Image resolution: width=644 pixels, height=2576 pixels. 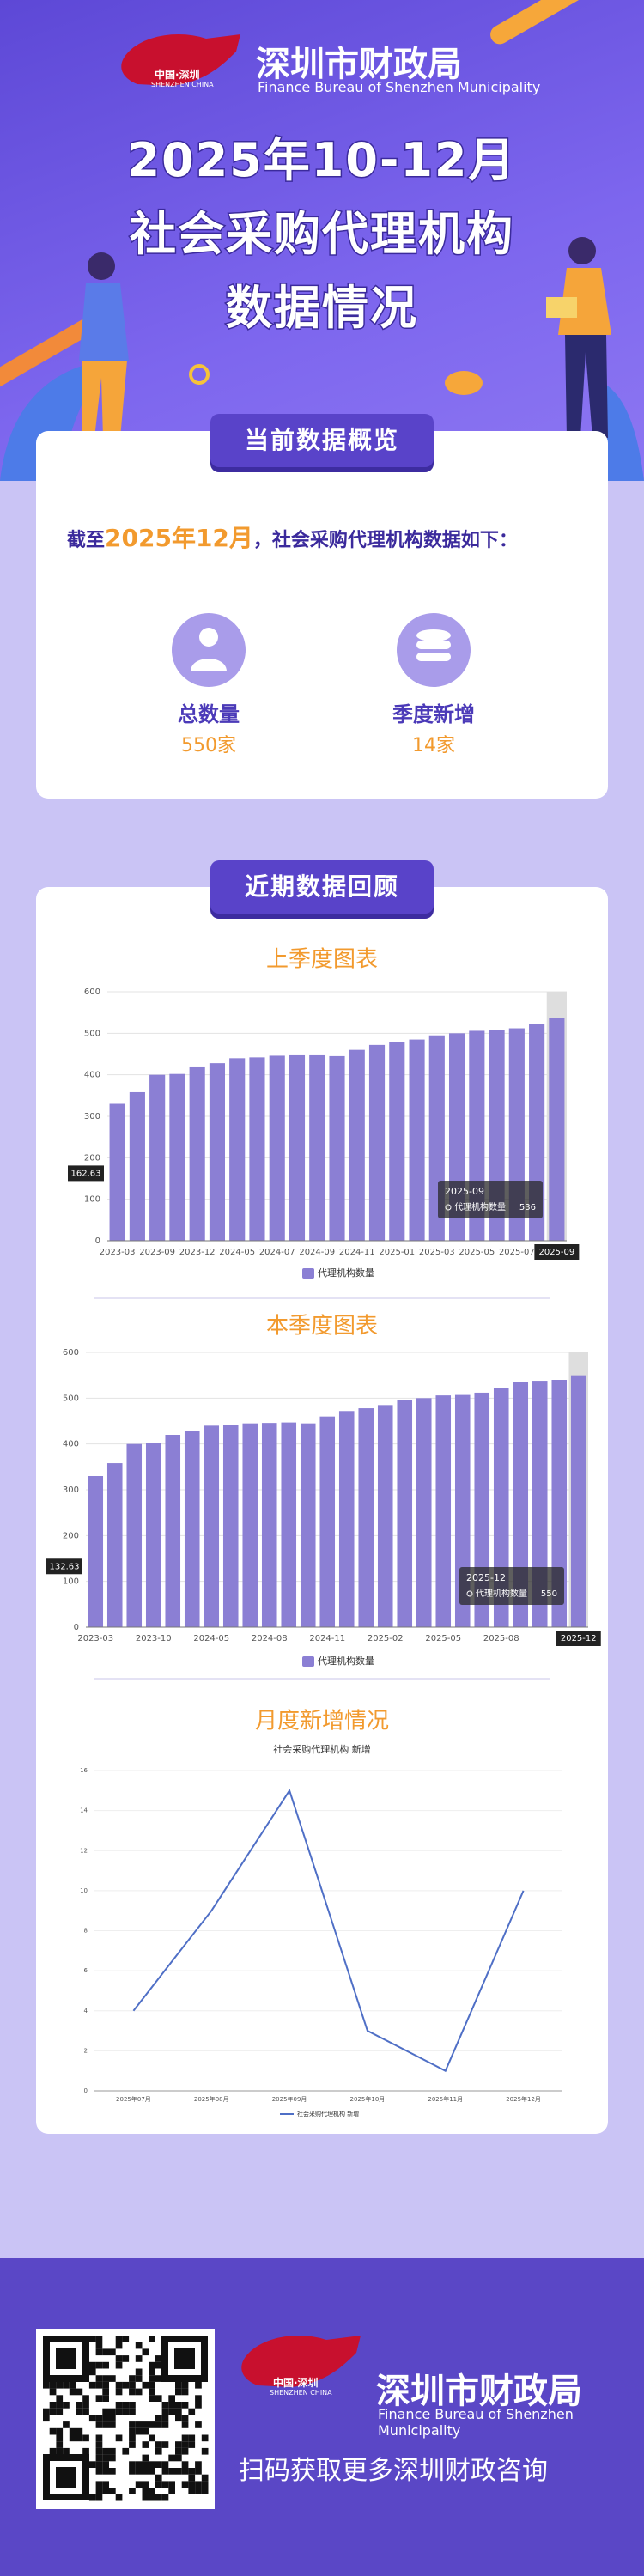 What do you see at coordinates (446, 2099) in the screenshot?
I see `x-tick-label: 2025年11月` at bounding box center [446, 2099].